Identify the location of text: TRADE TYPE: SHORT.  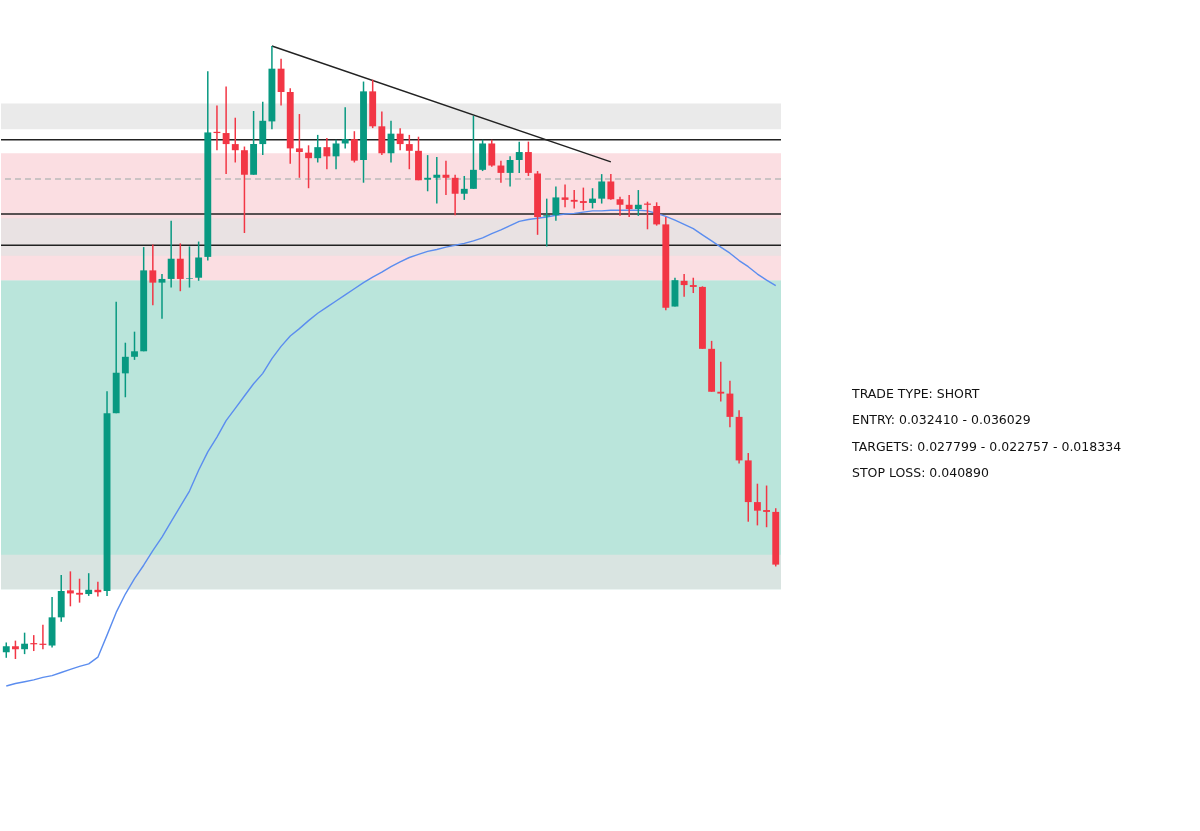
(915, 394).